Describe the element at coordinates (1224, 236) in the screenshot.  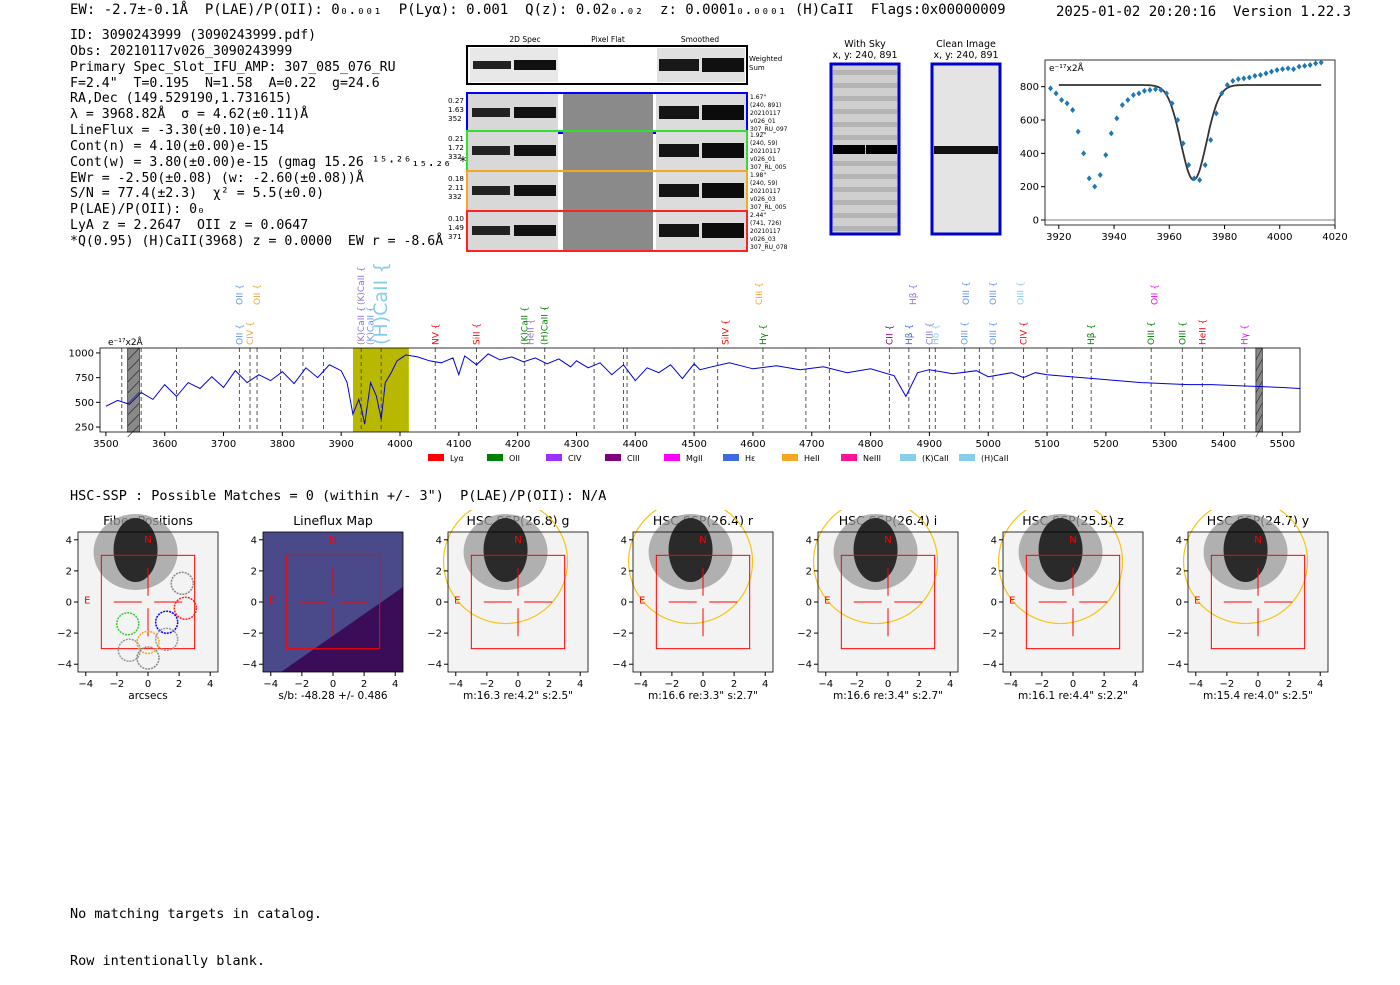
I see `x-tick-label: 3980` at that location.